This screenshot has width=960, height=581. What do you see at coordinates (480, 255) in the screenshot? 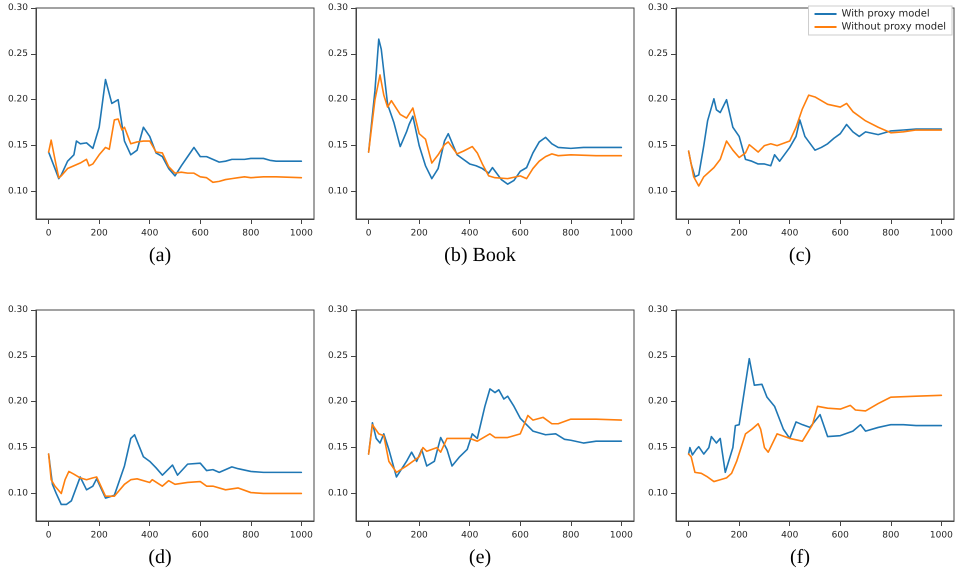
I see `text: (b) Book` at bounding box center [480, 255].